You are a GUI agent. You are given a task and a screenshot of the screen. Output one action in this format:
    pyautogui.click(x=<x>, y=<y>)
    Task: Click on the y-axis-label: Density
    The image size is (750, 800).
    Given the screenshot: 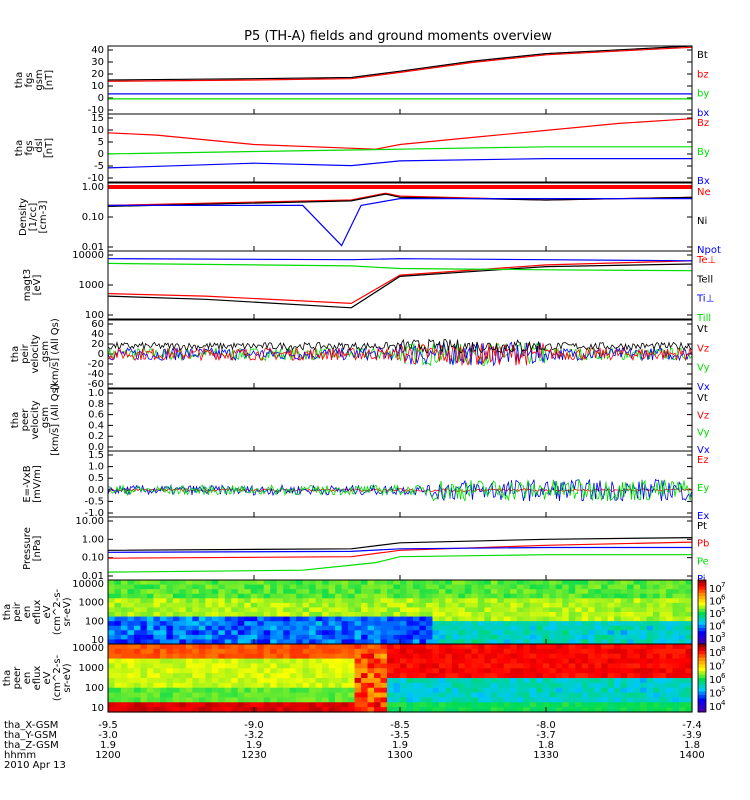 What is the action you would take?
    pyautogui.click(x=23, y=217)
    